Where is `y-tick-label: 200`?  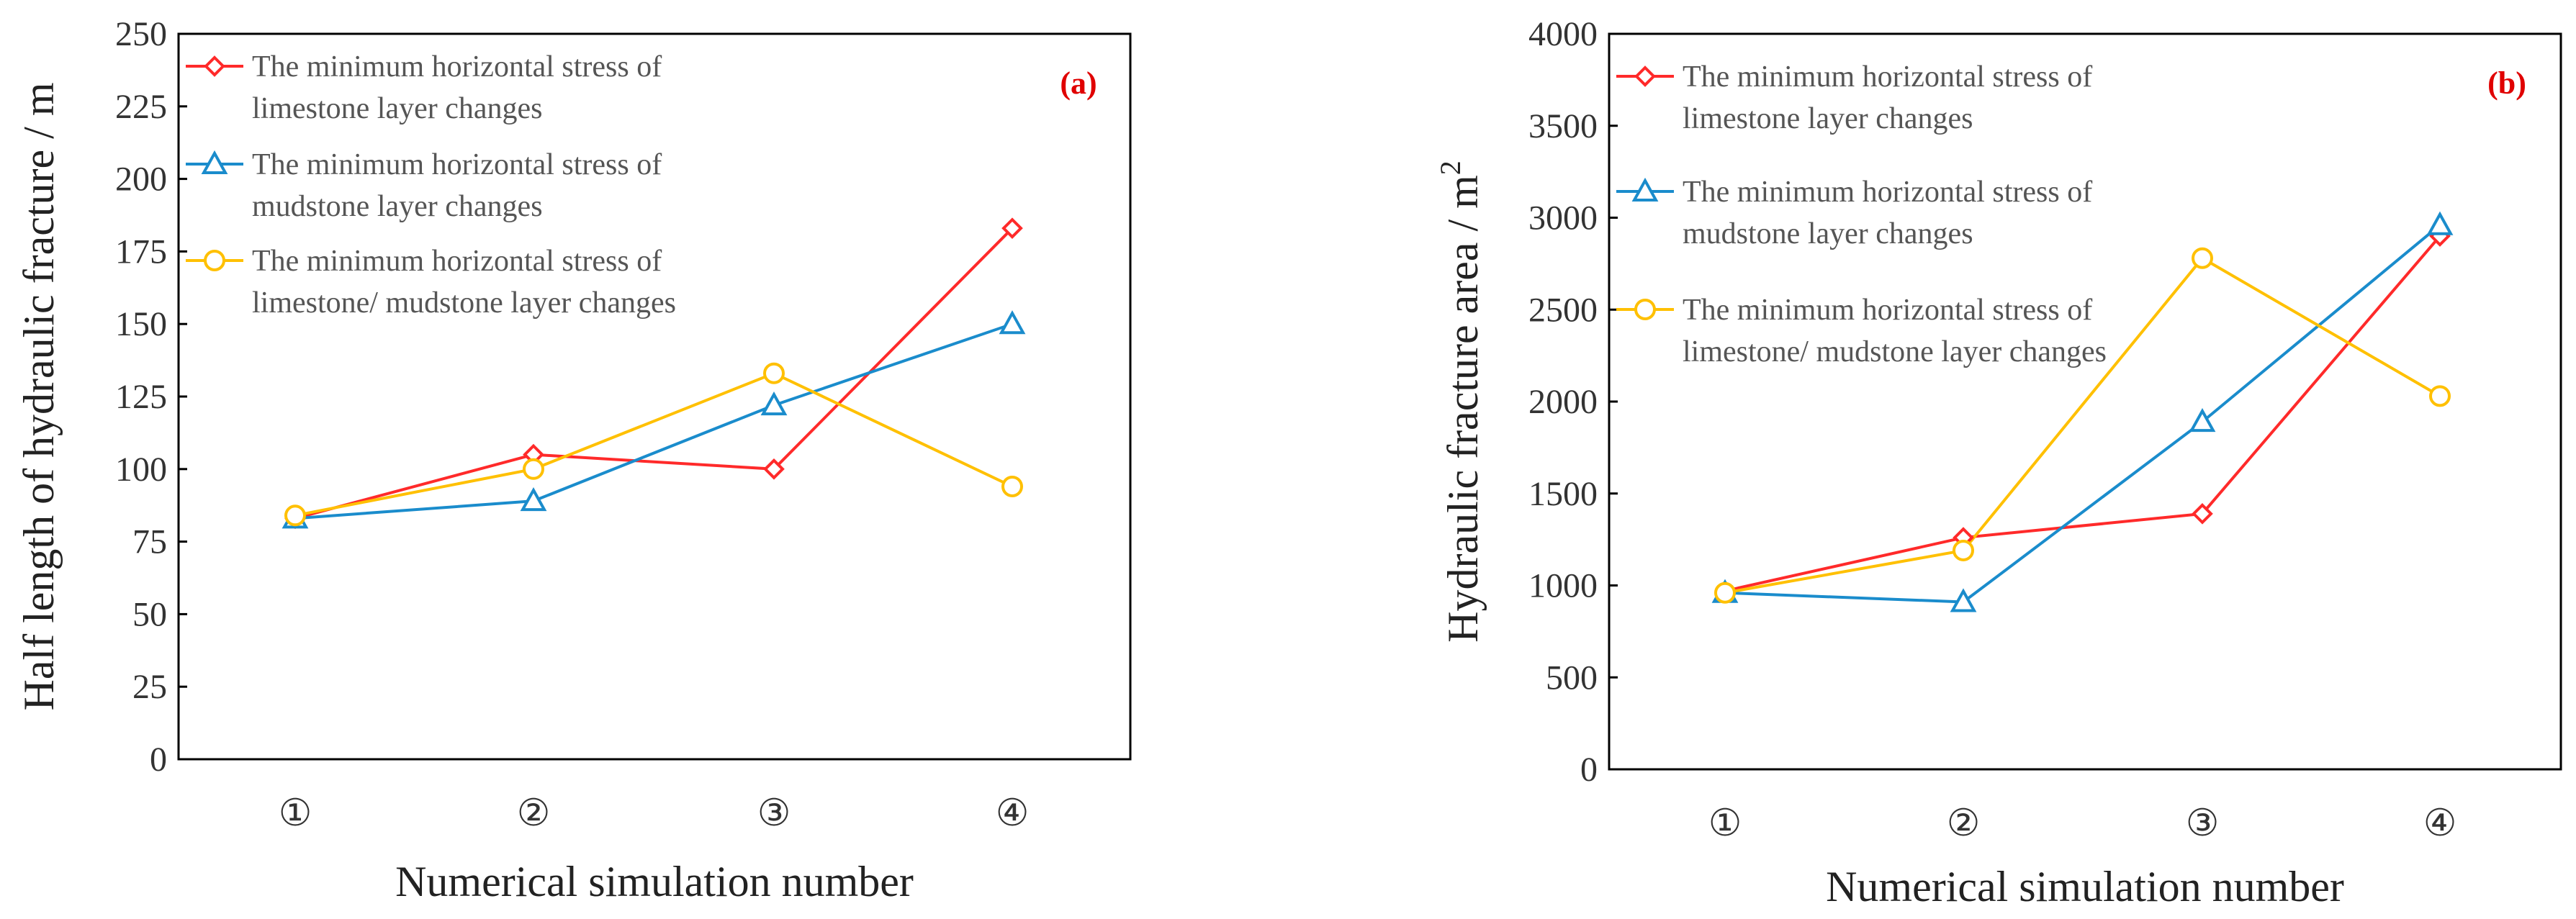 y-tick-label: 200 is located at coordinates (141, 180).